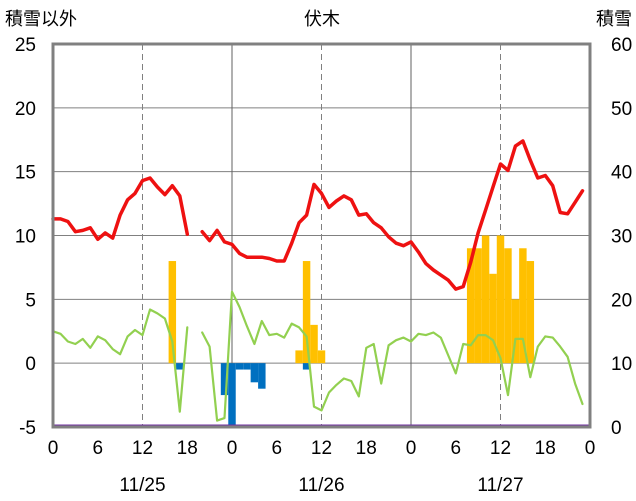 This screenshot has height=501, width=636. What do you see at coordinates (322, 19) in the screenshot?
I see `chart-title: 伏木` at bounding box center [322, 19].